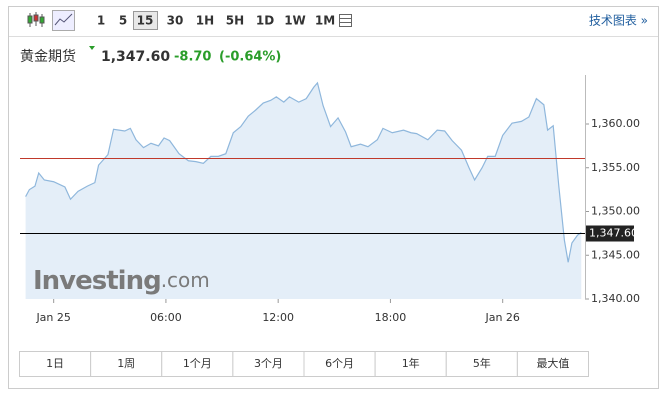 Image resolution: width=667 pixels, height=406 pixels. I want to click on interval-button: 15, so click(145, 21).